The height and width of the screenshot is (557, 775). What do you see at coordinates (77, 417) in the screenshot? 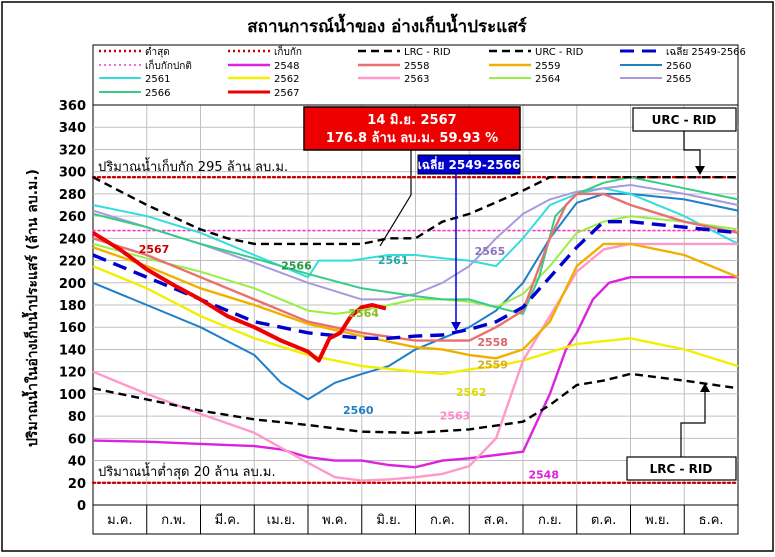
I see `y-tick-label: 80` at bounding box center [77, 417].